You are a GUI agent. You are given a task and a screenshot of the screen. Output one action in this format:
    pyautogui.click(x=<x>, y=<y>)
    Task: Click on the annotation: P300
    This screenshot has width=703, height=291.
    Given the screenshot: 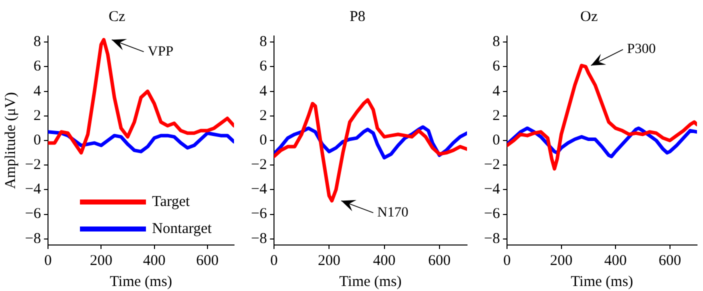 What is the action you would take?
    pyautogui.click(x=641, y=50)
    